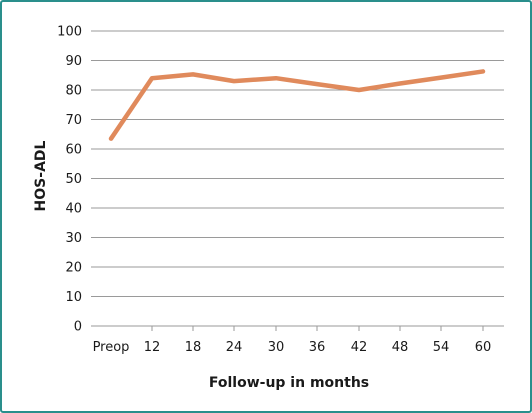 The width and height of the screenshot is (532, 413). I want to click on x-tick-label: 36, so click(317, 347).